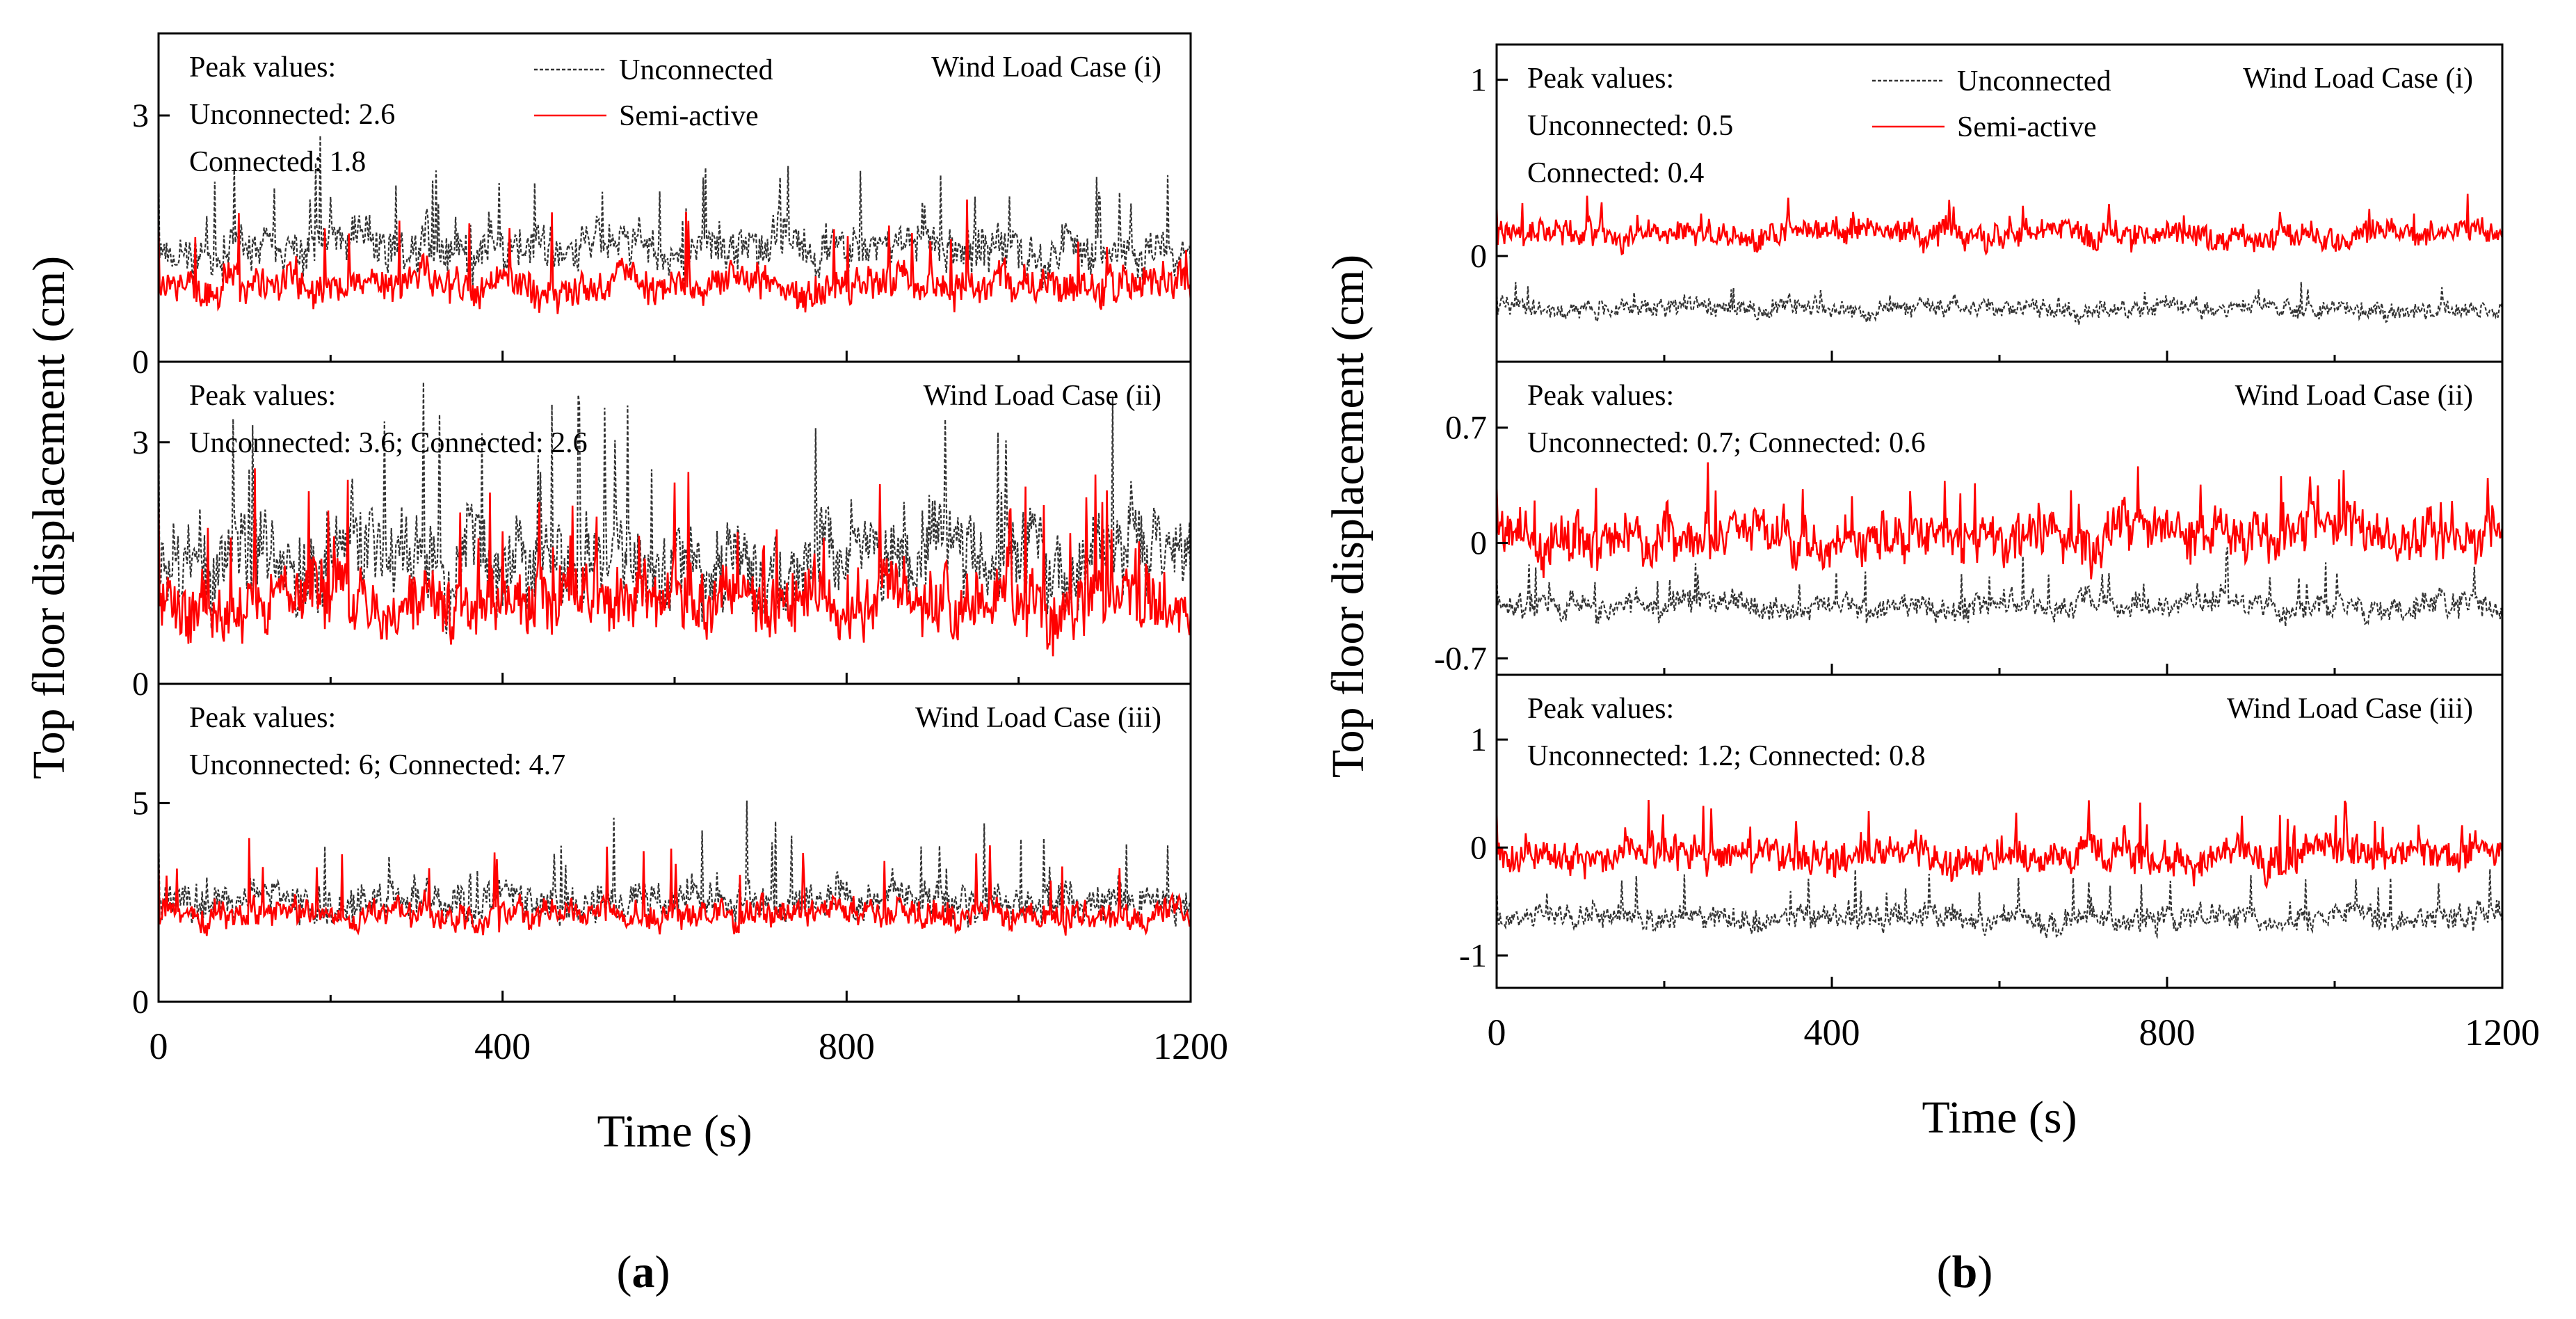  What do you see at coordinates (1630, 126) in the screenshot?
I see `peak-values-line: Unconnected: 0.5` at bounding box center [1630, 126].